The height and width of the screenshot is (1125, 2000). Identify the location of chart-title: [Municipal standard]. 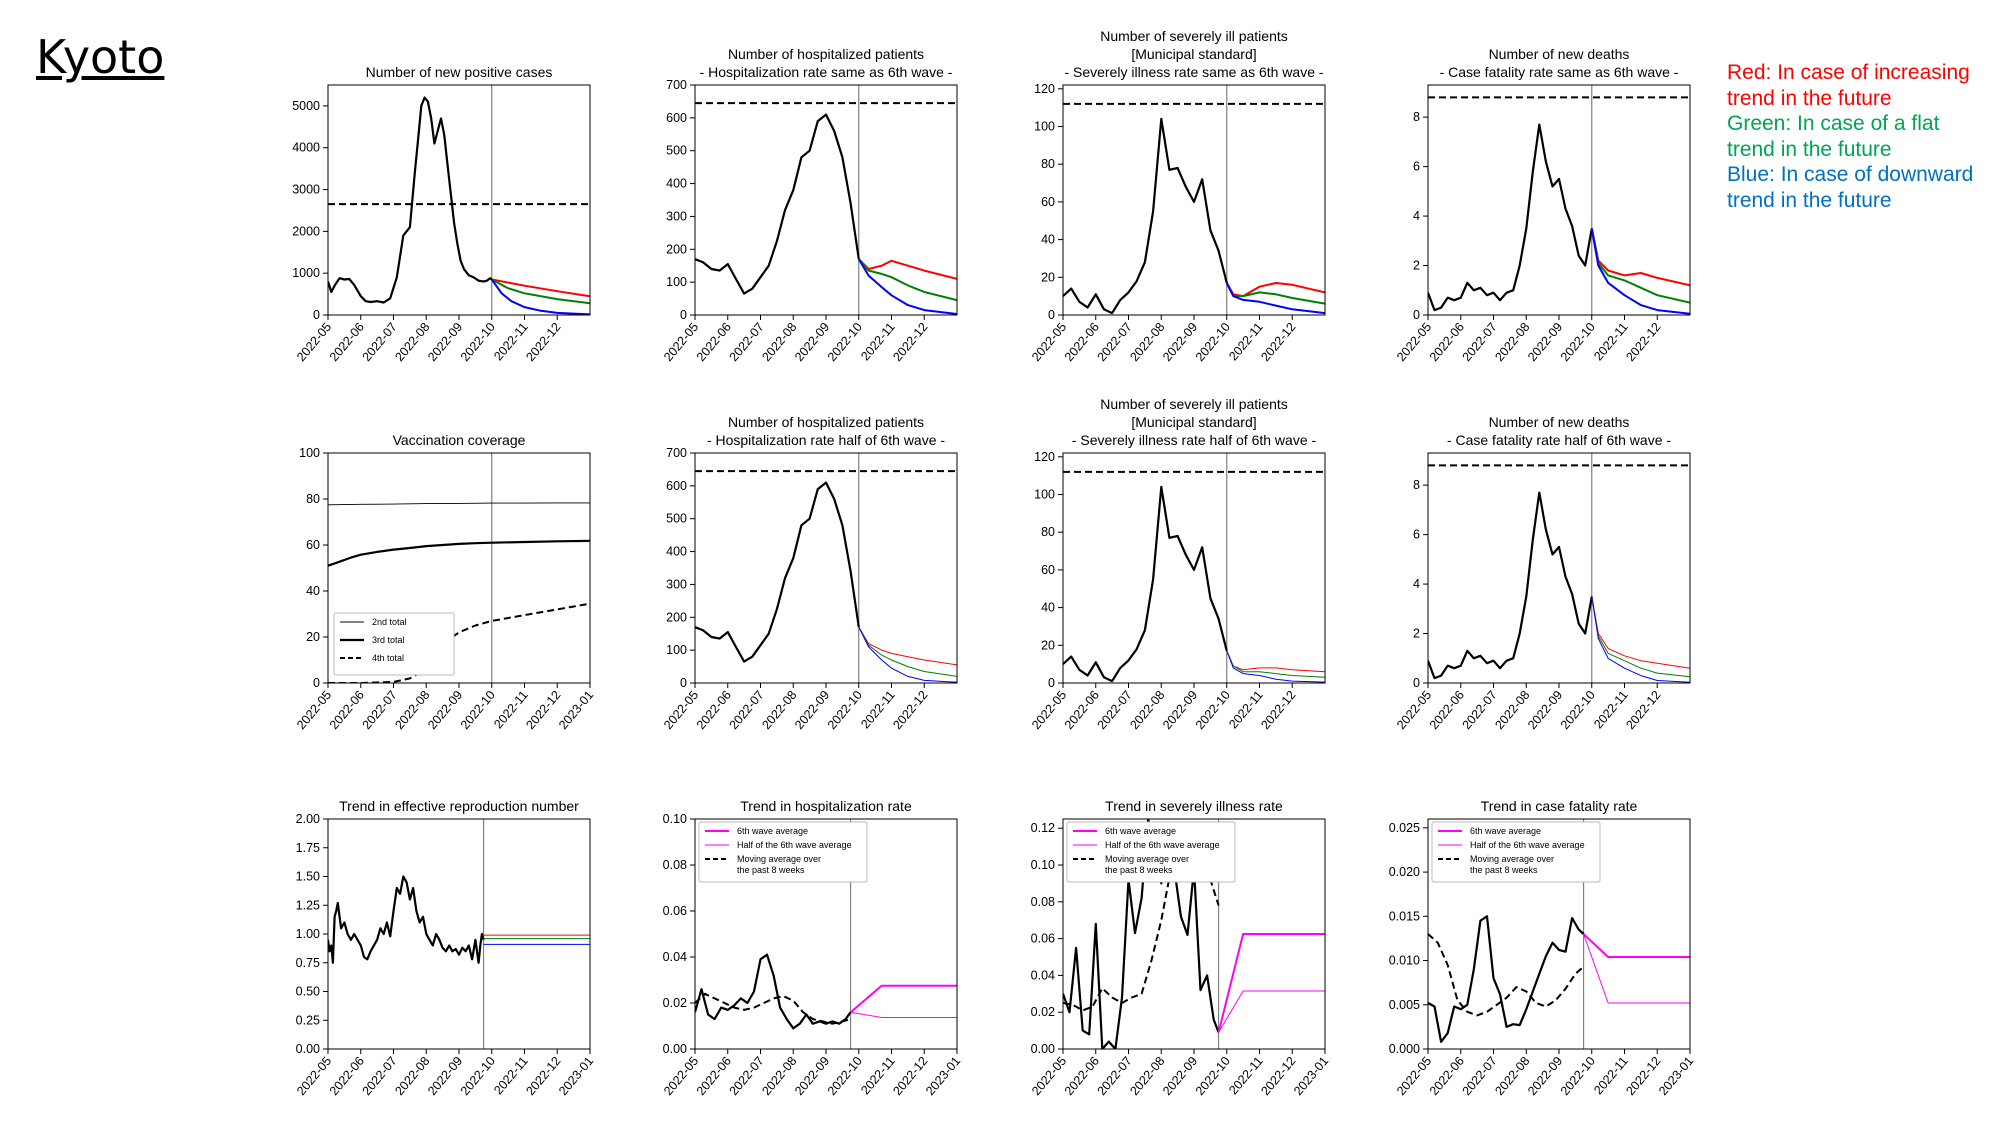
(1193, 54).